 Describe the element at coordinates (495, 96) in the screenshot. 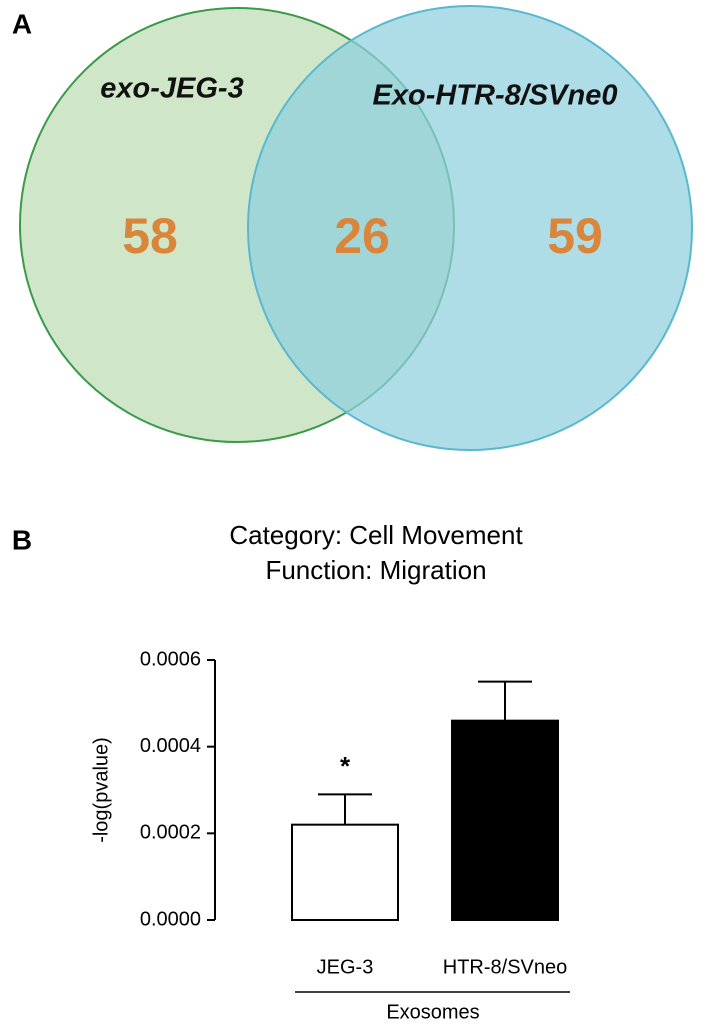

I see `set-label: Exo-HTR-8/SVne0` at that location.